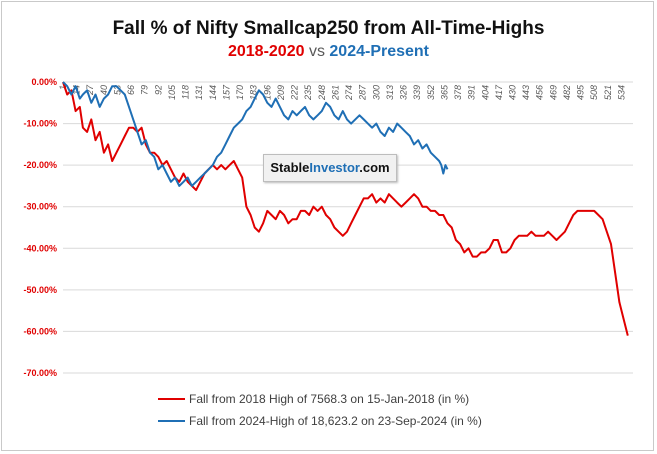 The width and height of the screenshot is (657, 454). I want to click on watermark-part-stable: Stable, so click(290, 167).